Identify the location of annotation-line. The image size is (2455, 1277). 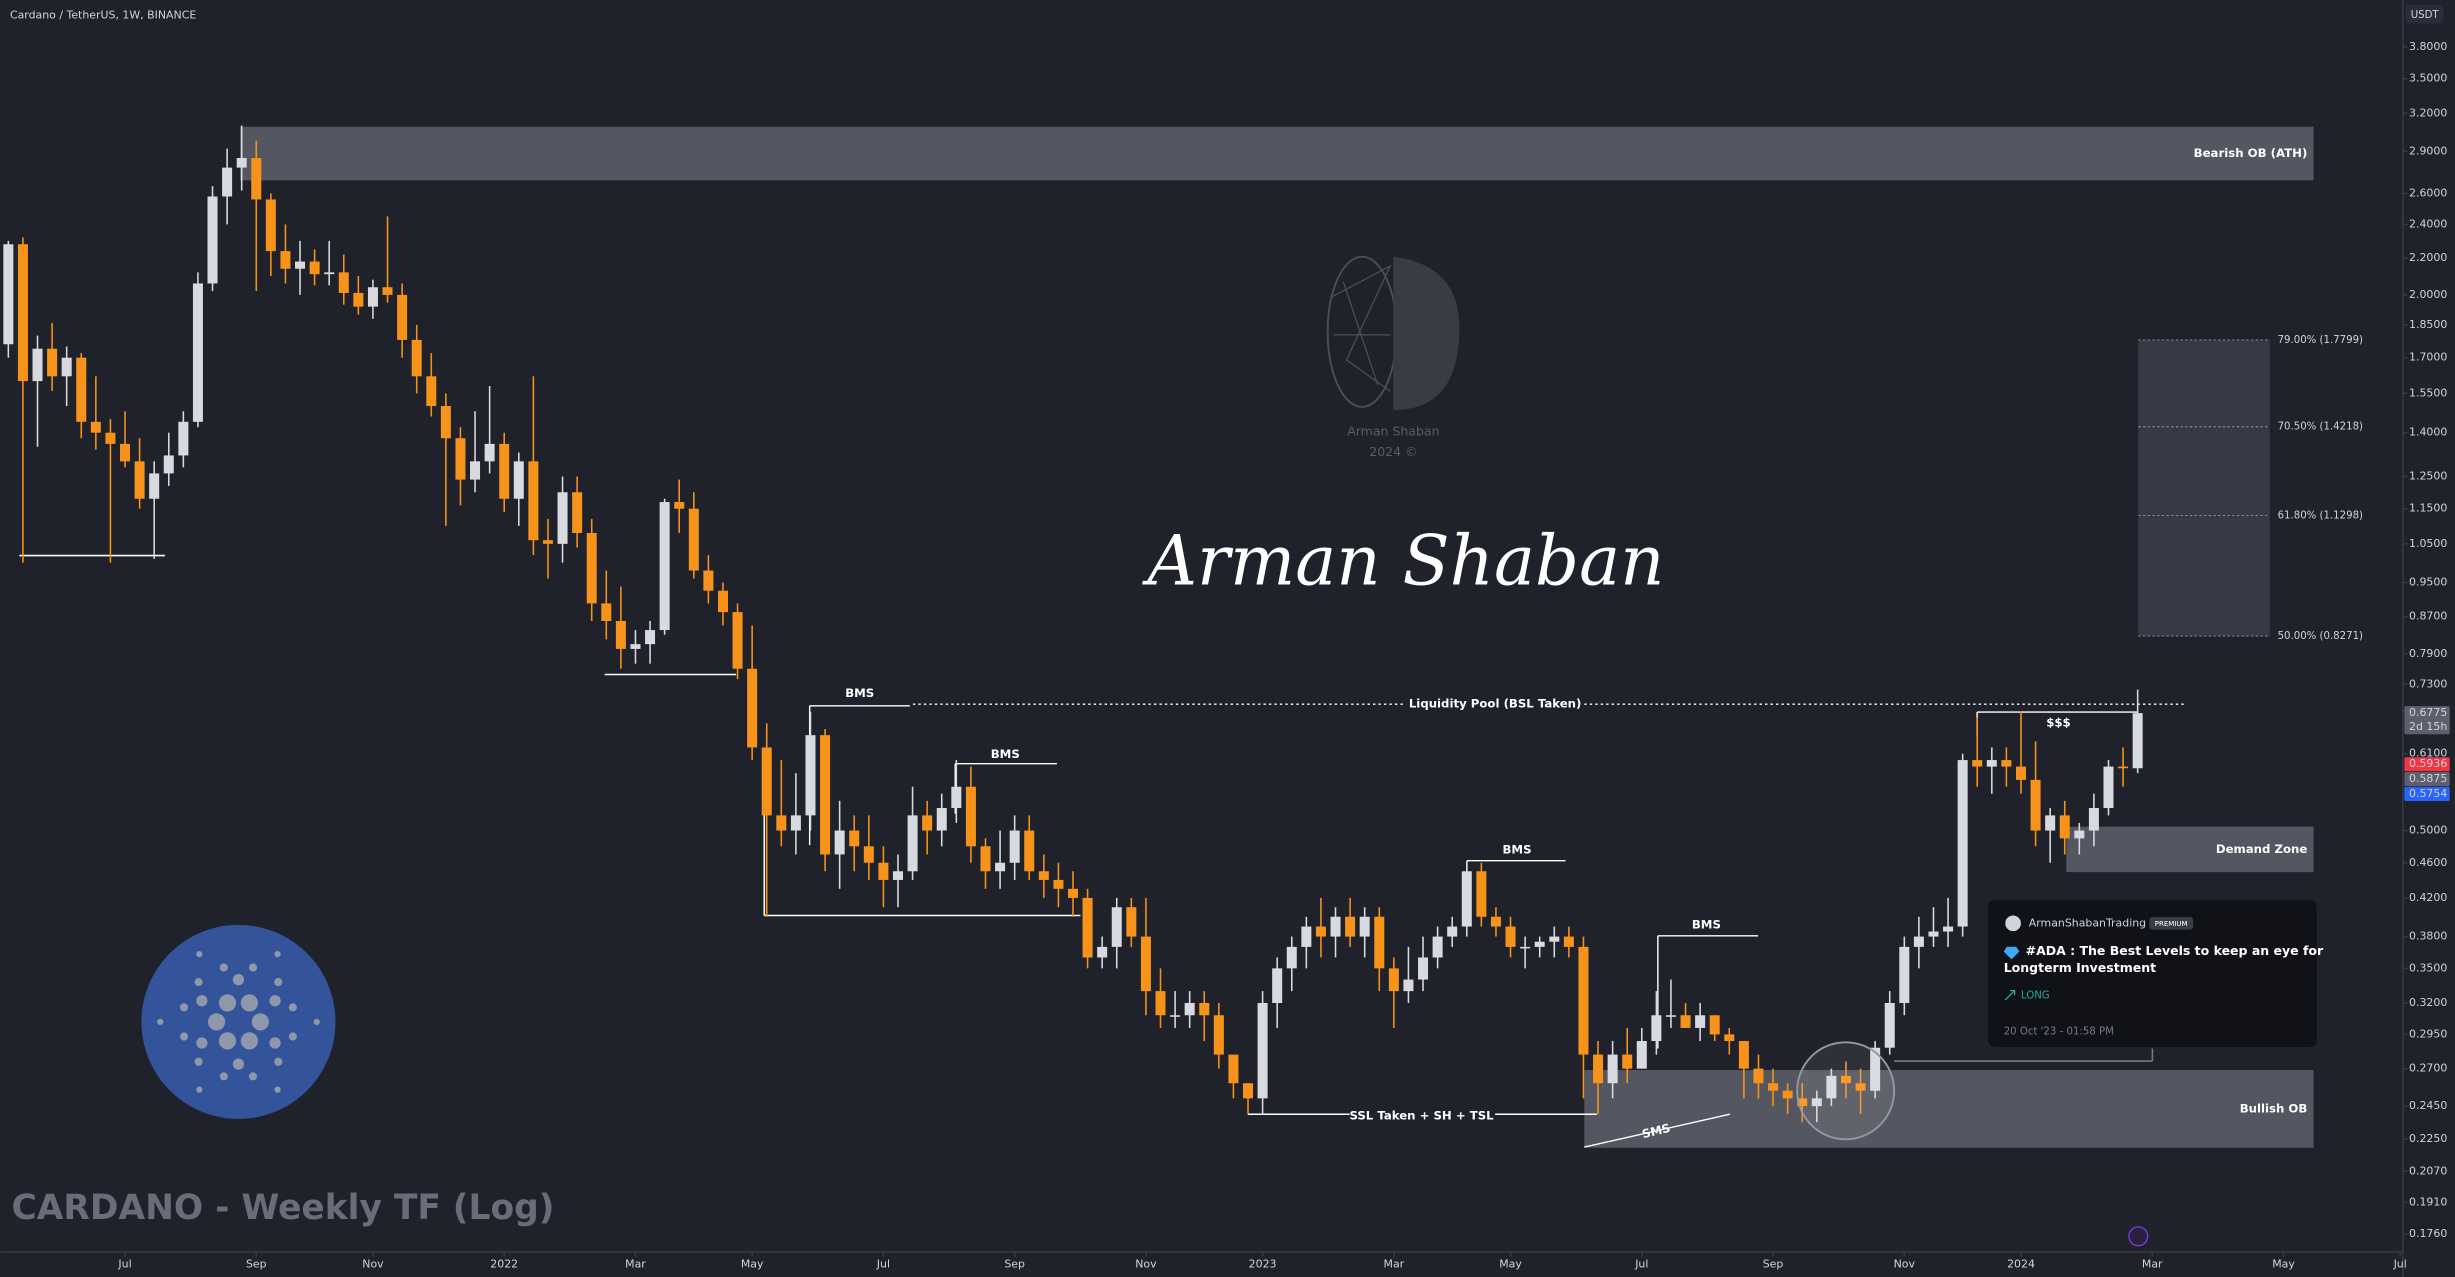
(1657, 1130).